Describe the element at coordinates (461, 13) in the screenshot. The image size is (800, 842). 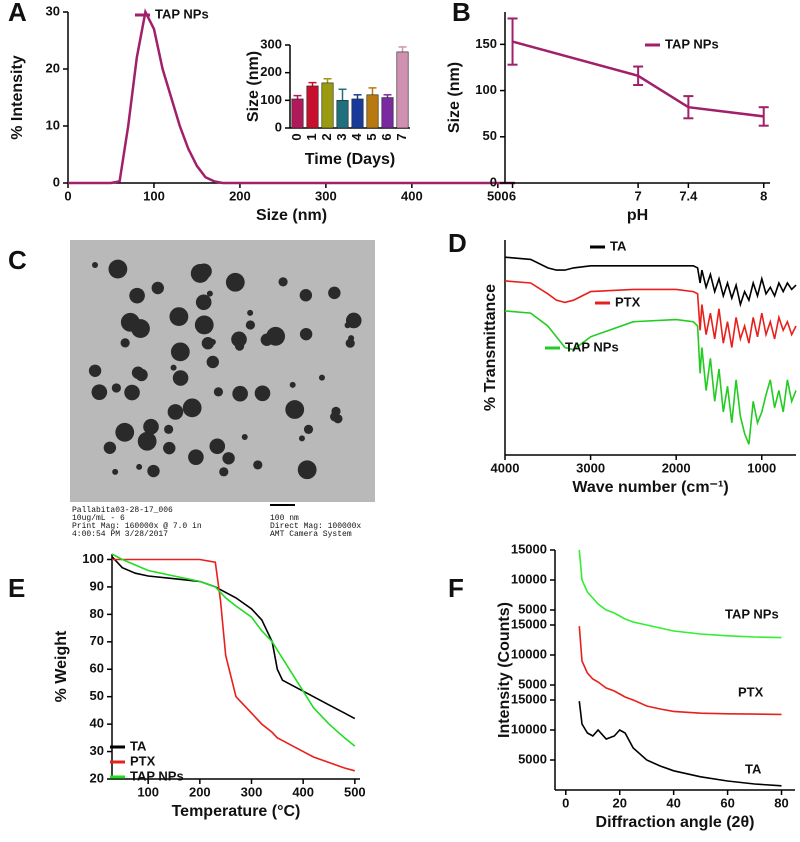
I see `panel-label: B` at that location.